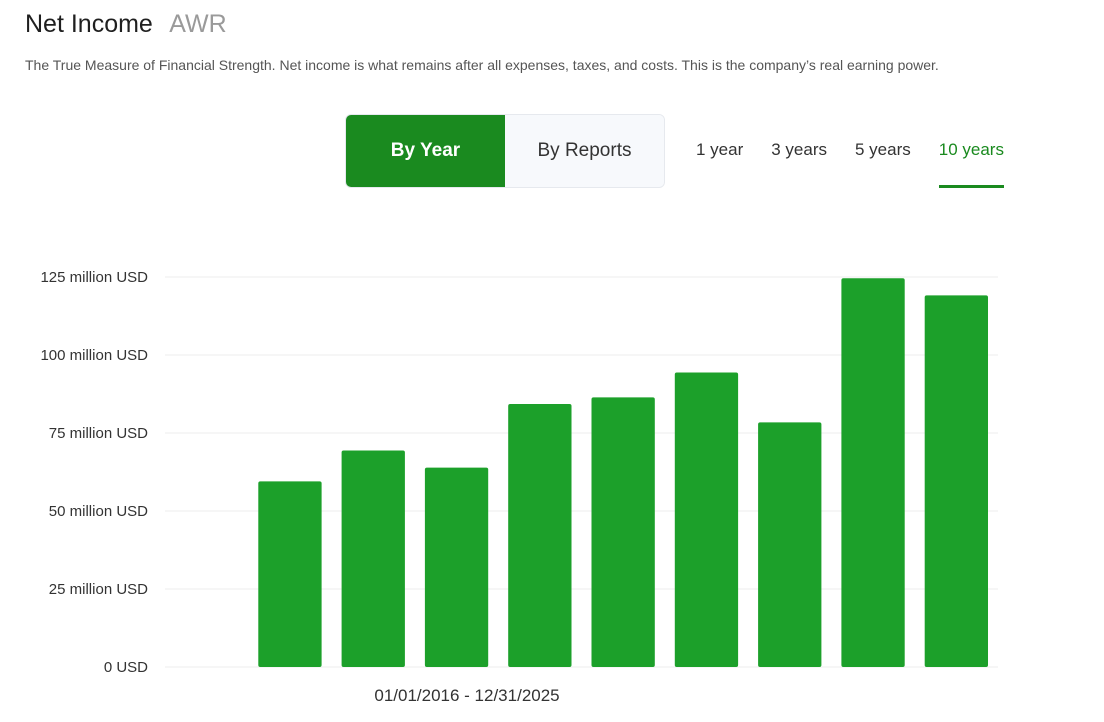 The image size is (1104, 722). I want to click on bar-2019, so click(456, 567).